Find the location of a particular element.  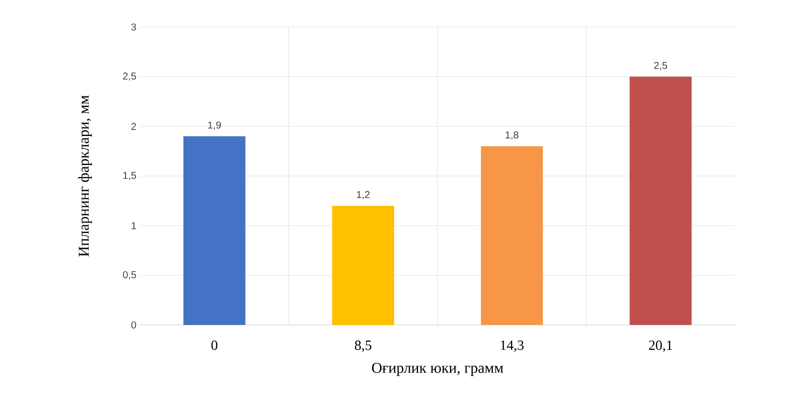

y-tick-label: 2,5 is located at coordinates (129, 76).